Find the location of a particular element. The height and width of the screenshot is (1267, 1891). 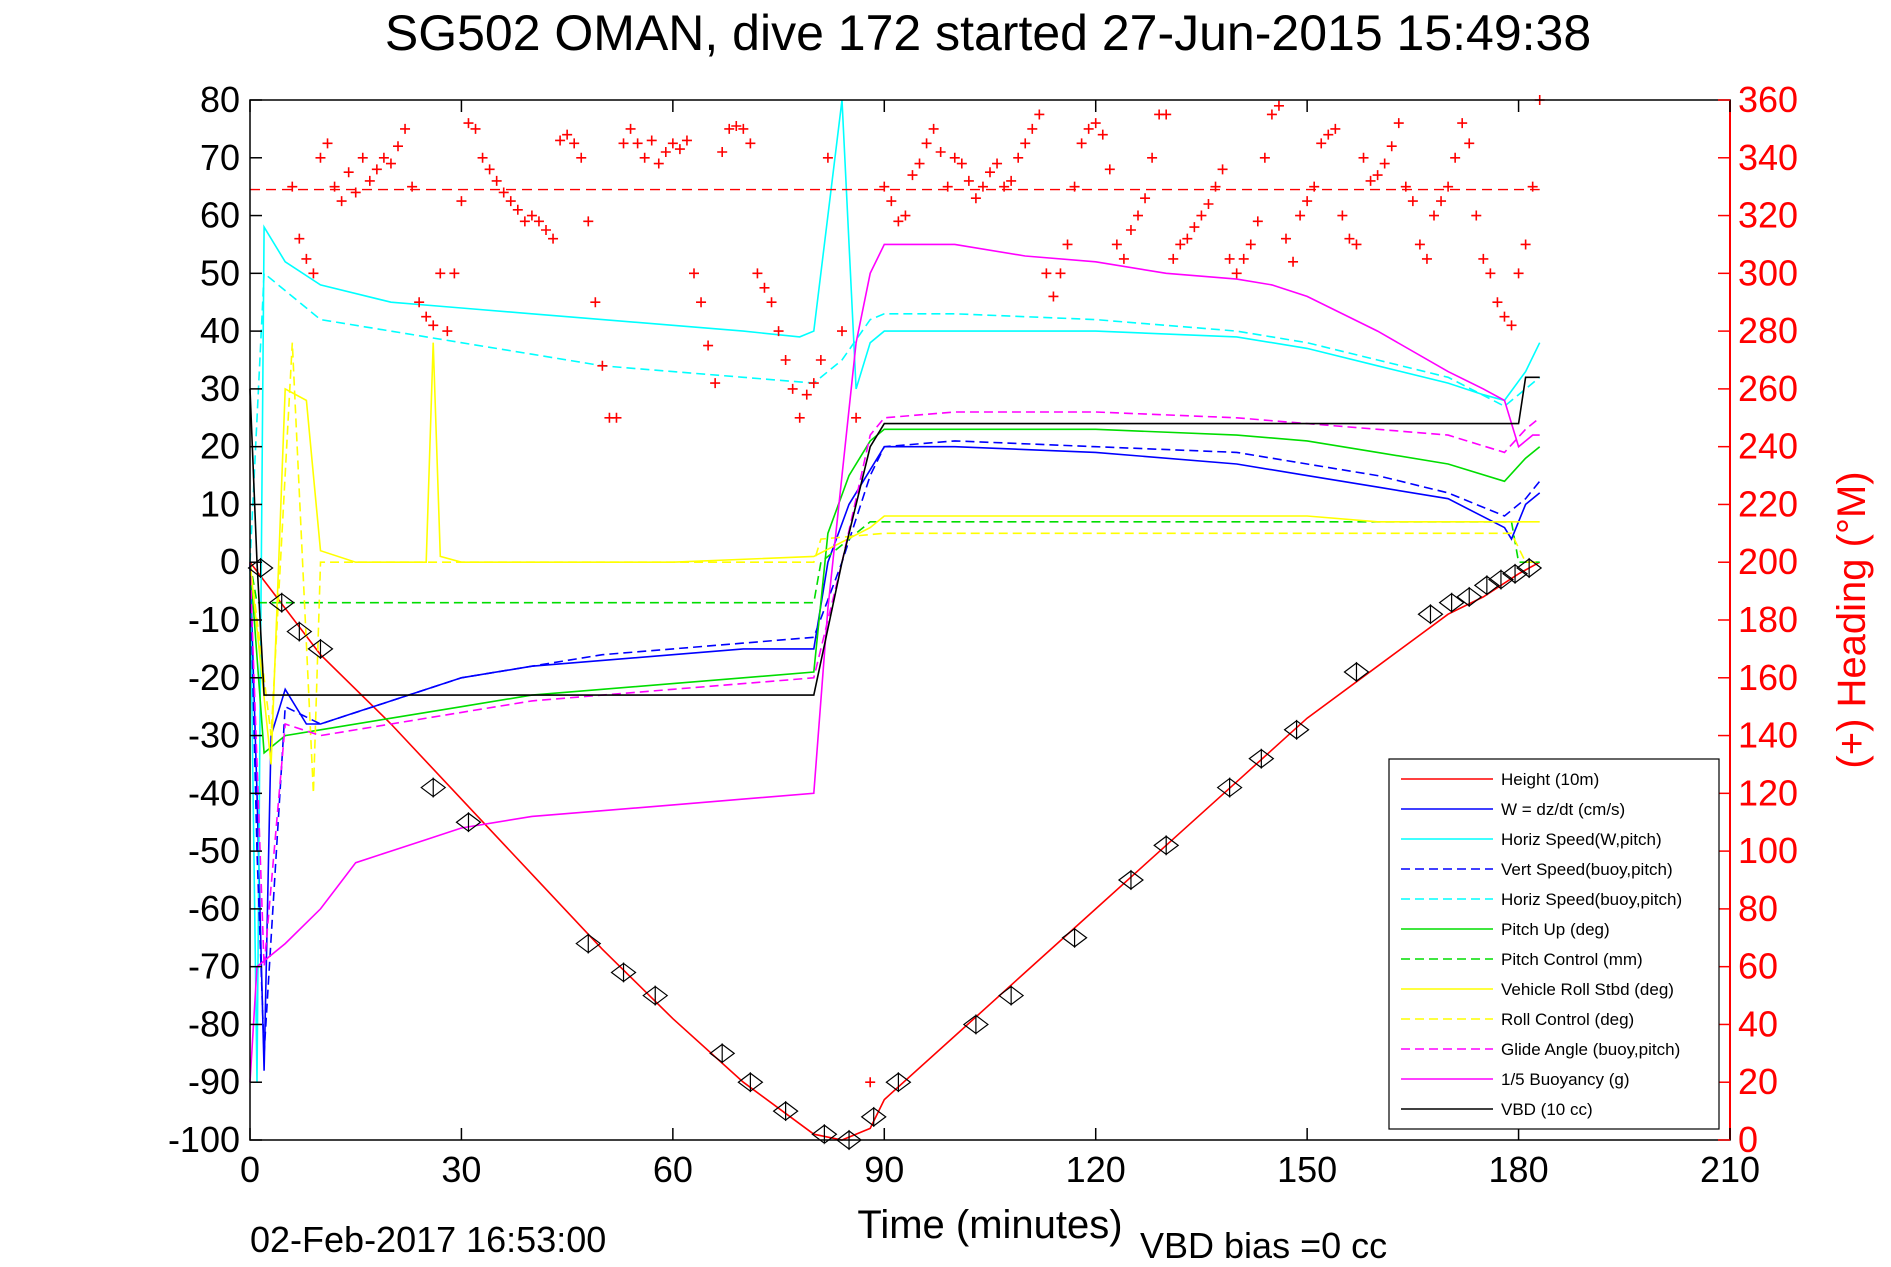

y-right-tick-label: 300 is located at coordinates (1768, 272).